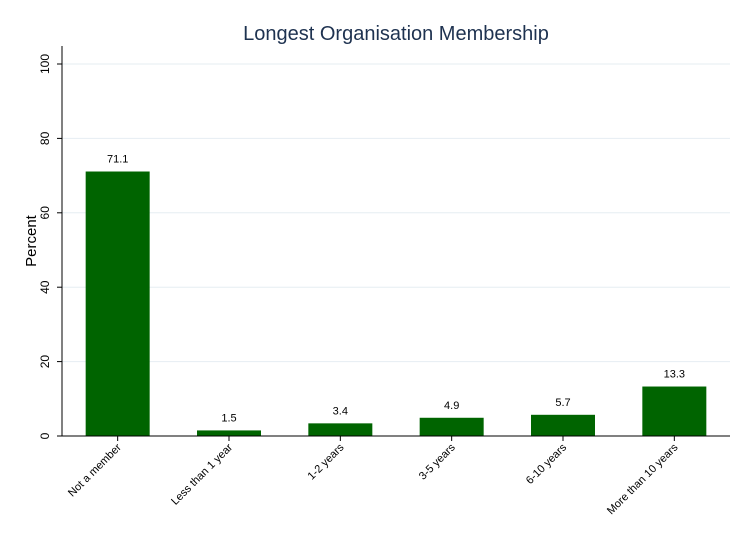  Describe the element at coordinates (437, 461) in the screenshot. I see `x-tick-label: 3-5 years` at that location.